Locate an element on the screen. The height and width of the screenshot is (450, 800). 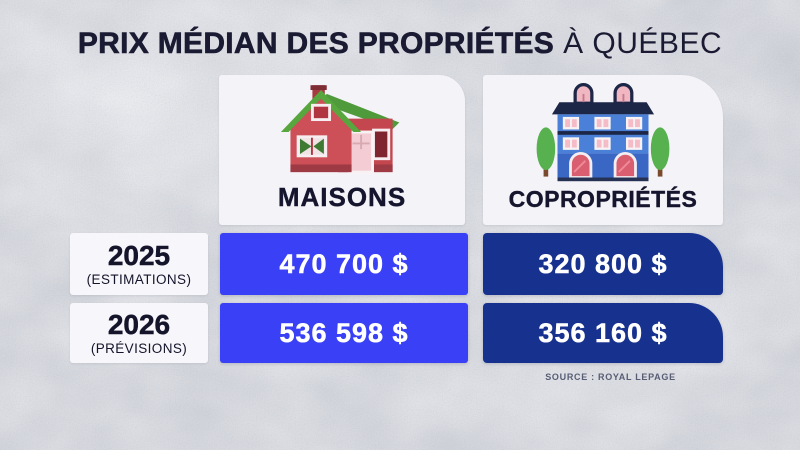
condo-building-icon is located at coordinates (603, 132).